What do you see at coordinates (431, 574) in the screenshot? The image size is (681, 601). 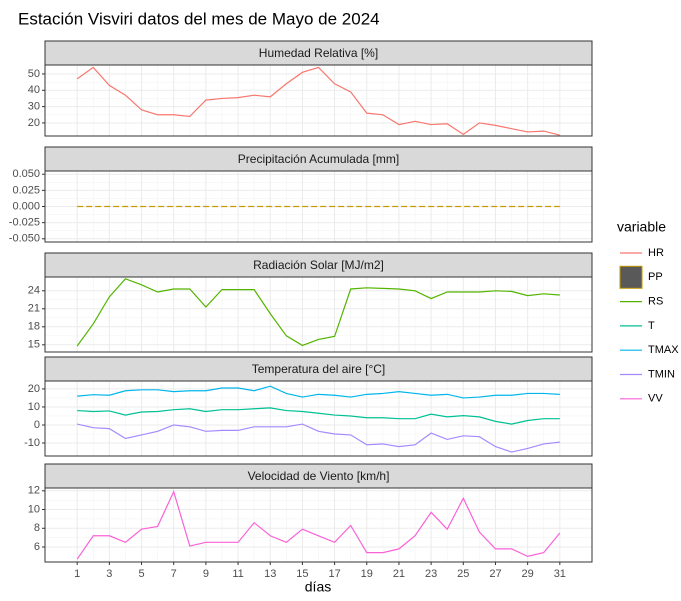 I see `x-tick-label: 23` at bounding box center [431, 574].